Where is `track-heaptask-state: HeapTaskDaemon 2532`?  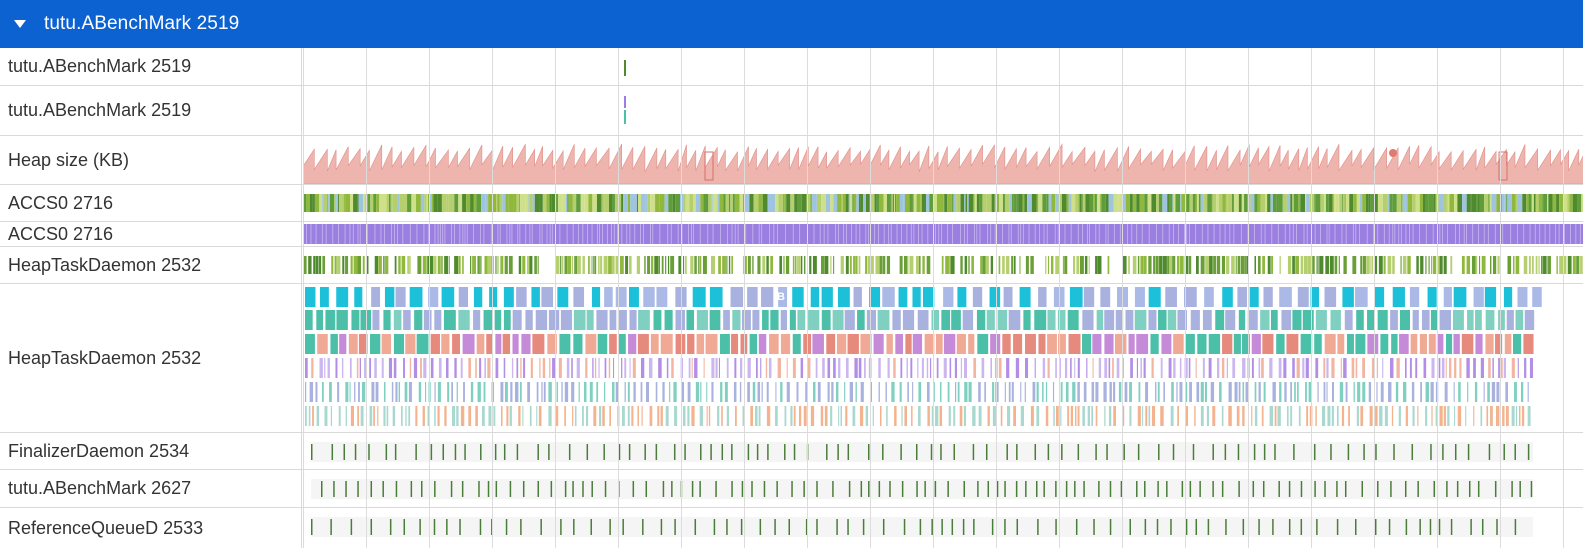
track-heaptask-state: HeapTaskDaemon 2532 is located at coordinates (791, 265).